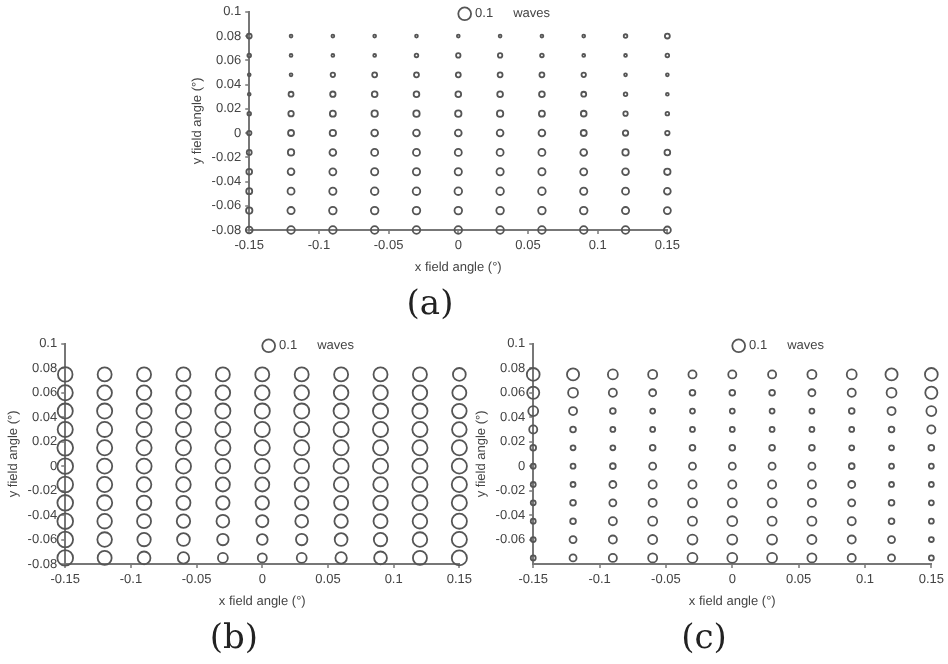  I want to click on text: (b), so click(234, 638).